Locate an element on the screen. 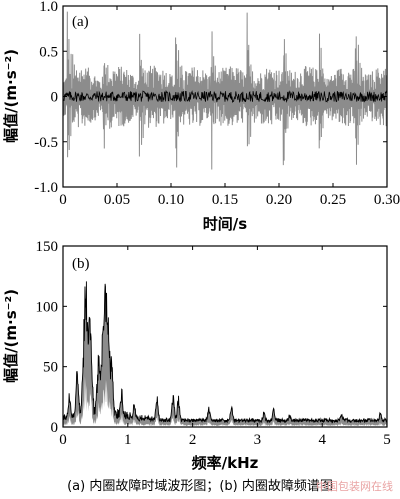  y-tick-label: 150 is located at coordinates (47, 247).